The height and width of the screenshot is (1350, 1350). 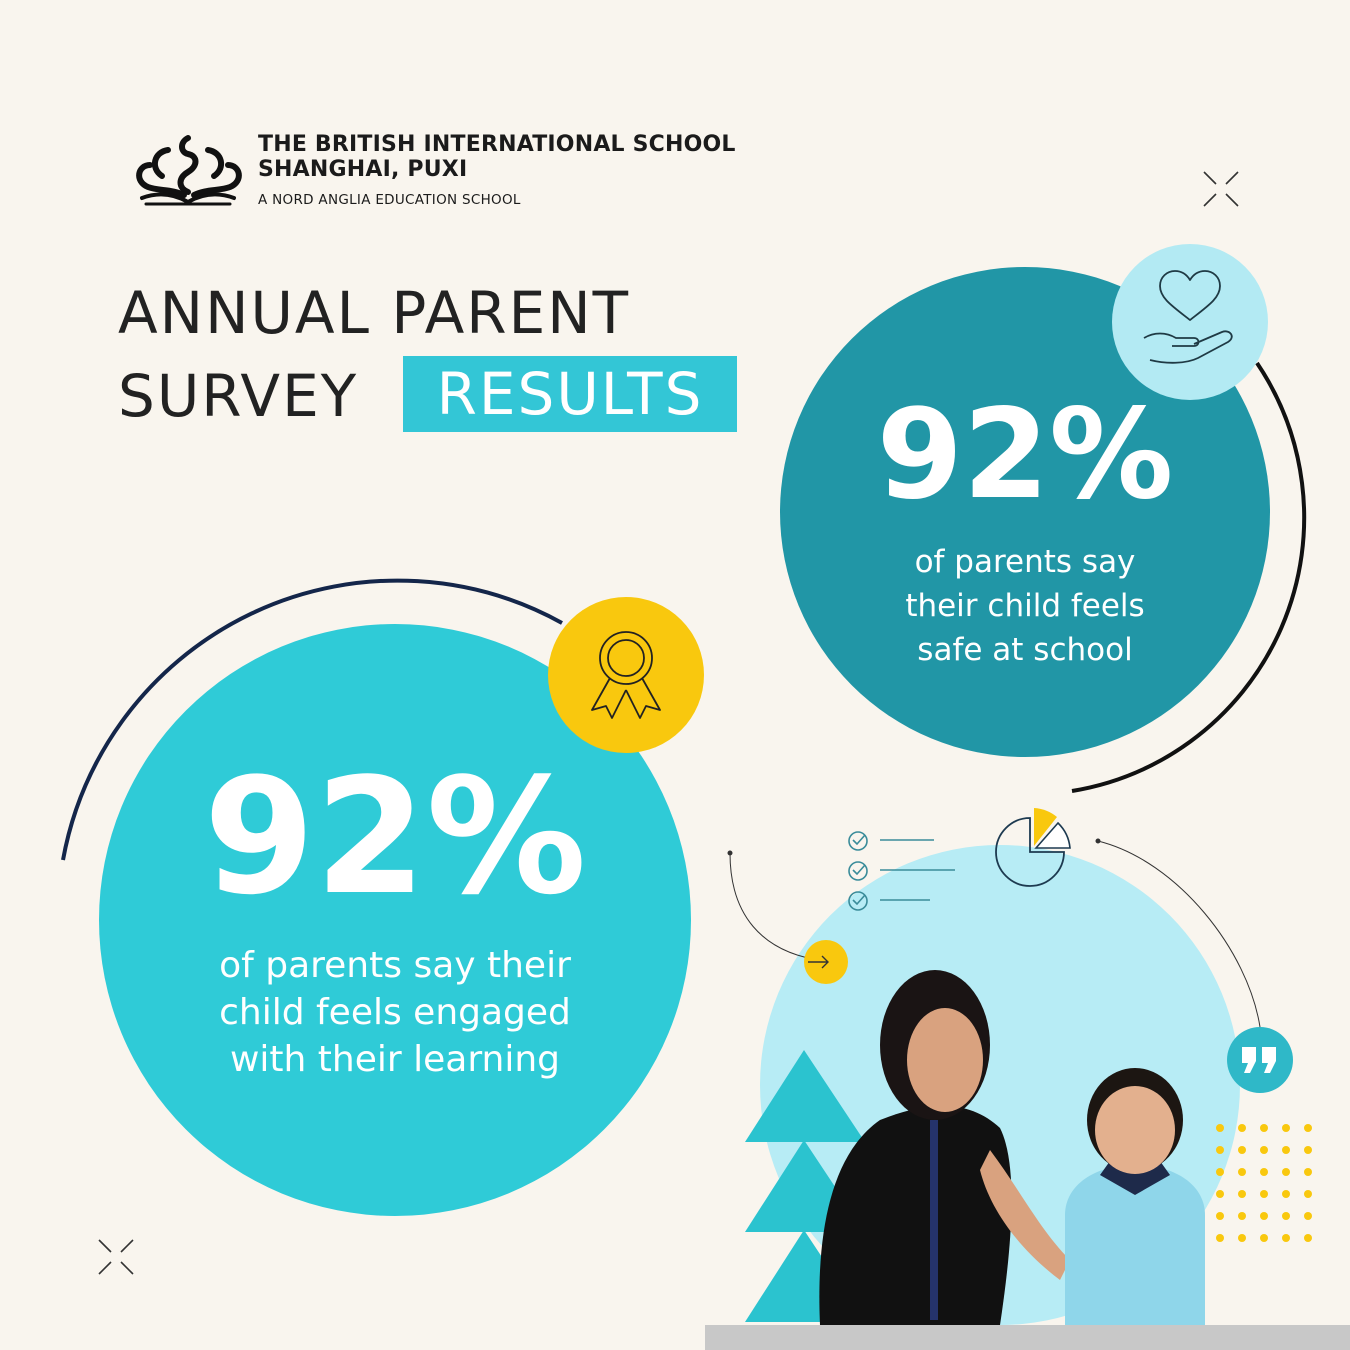 I want to click on quote-badge, so click(x=1260, y=1060).